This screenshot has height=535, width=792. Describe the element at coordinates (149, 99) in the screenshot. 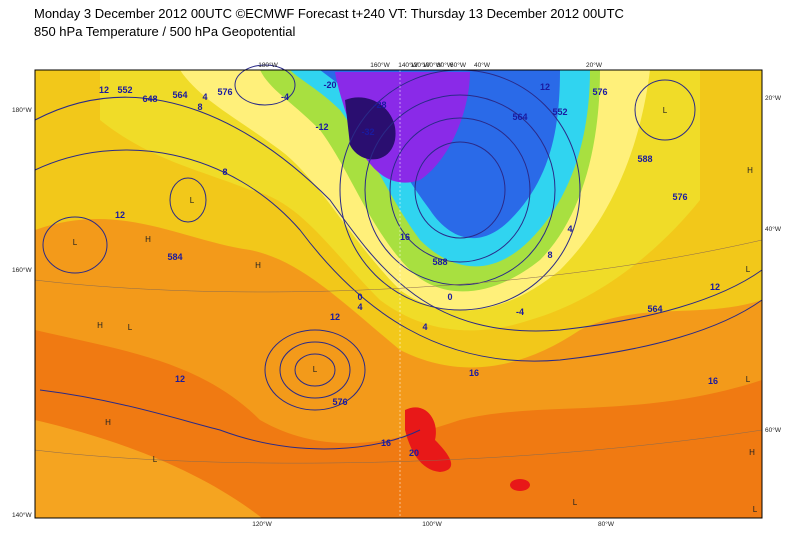

I see `contour-label: 648` at that location.